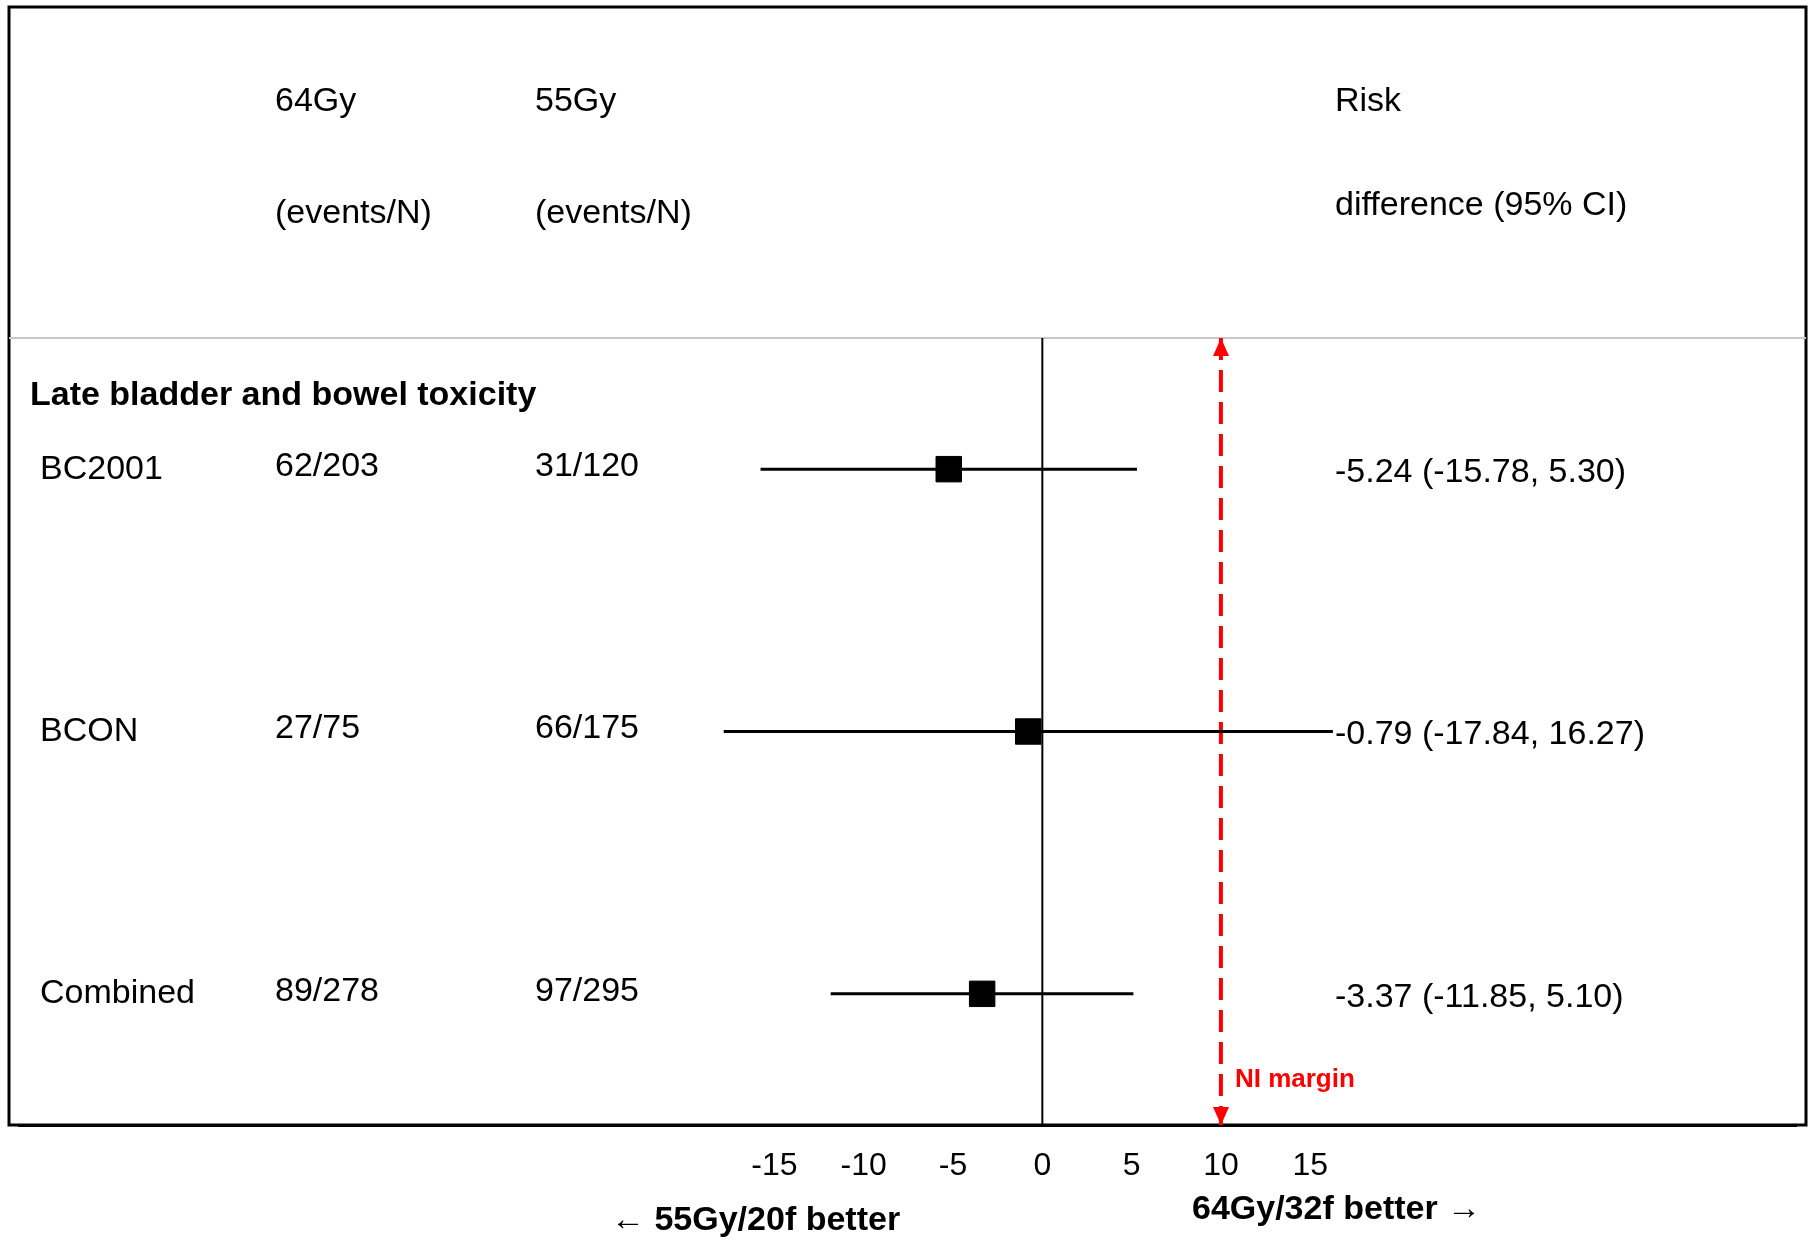 The width and height of the screenshot is (1815, 1245). Describe the element at coordinates (327, 464) in the screenshot. I see `annotation: 62/203` at that location.